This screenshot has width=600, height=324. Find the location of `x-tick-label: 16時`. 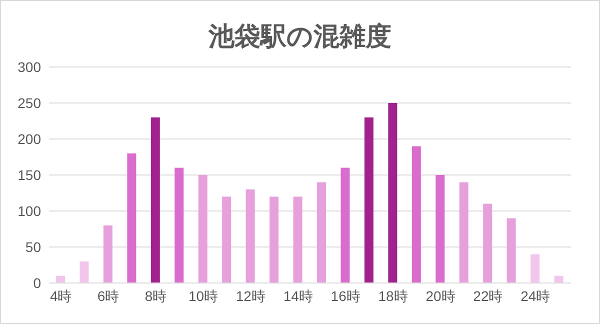

x-tick-label: 16時 is located at coordinates (345, 296).